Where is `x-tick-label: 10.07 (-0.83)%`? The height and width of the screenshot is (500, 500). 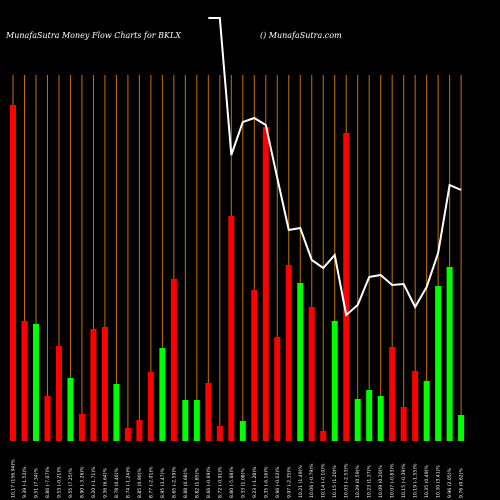 x-tick-label: 10.07 (-0.83)% is located at coordinates (393, 480).